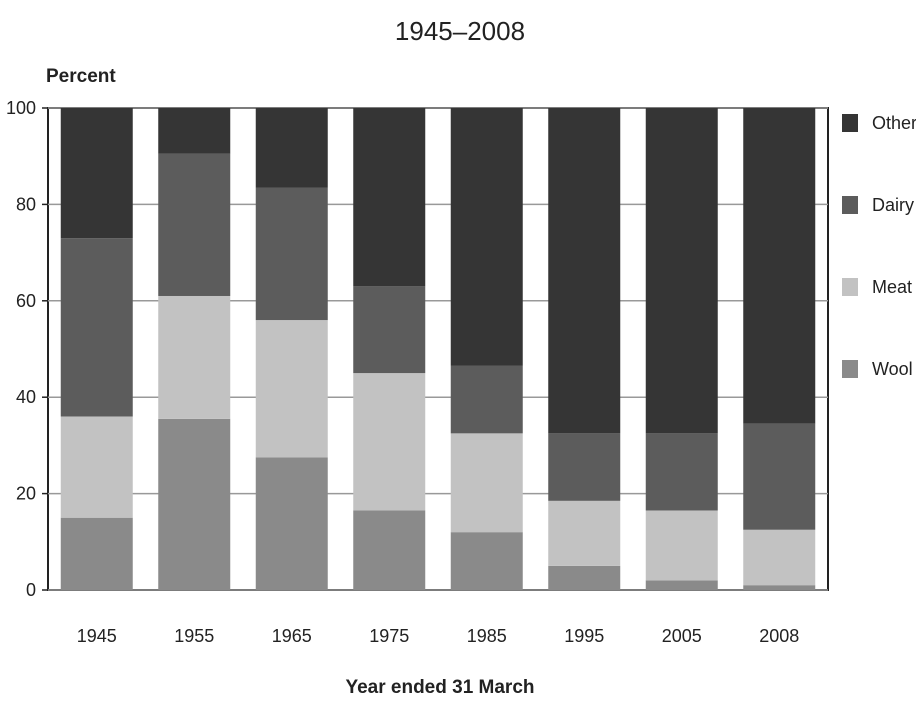 Image resolution: width=916 pixels, height=703 pixels. I want to click on legend-swatch-other, so click(850, 123).